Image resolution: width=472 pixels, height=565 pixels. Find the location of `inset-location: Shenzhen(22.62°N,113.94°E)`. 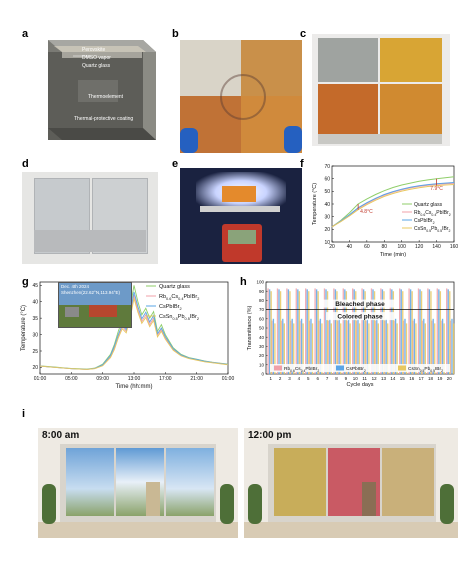

inset-location: Shenzhen(22.62°N,113.94°E) is located at coordinates (91, 292).